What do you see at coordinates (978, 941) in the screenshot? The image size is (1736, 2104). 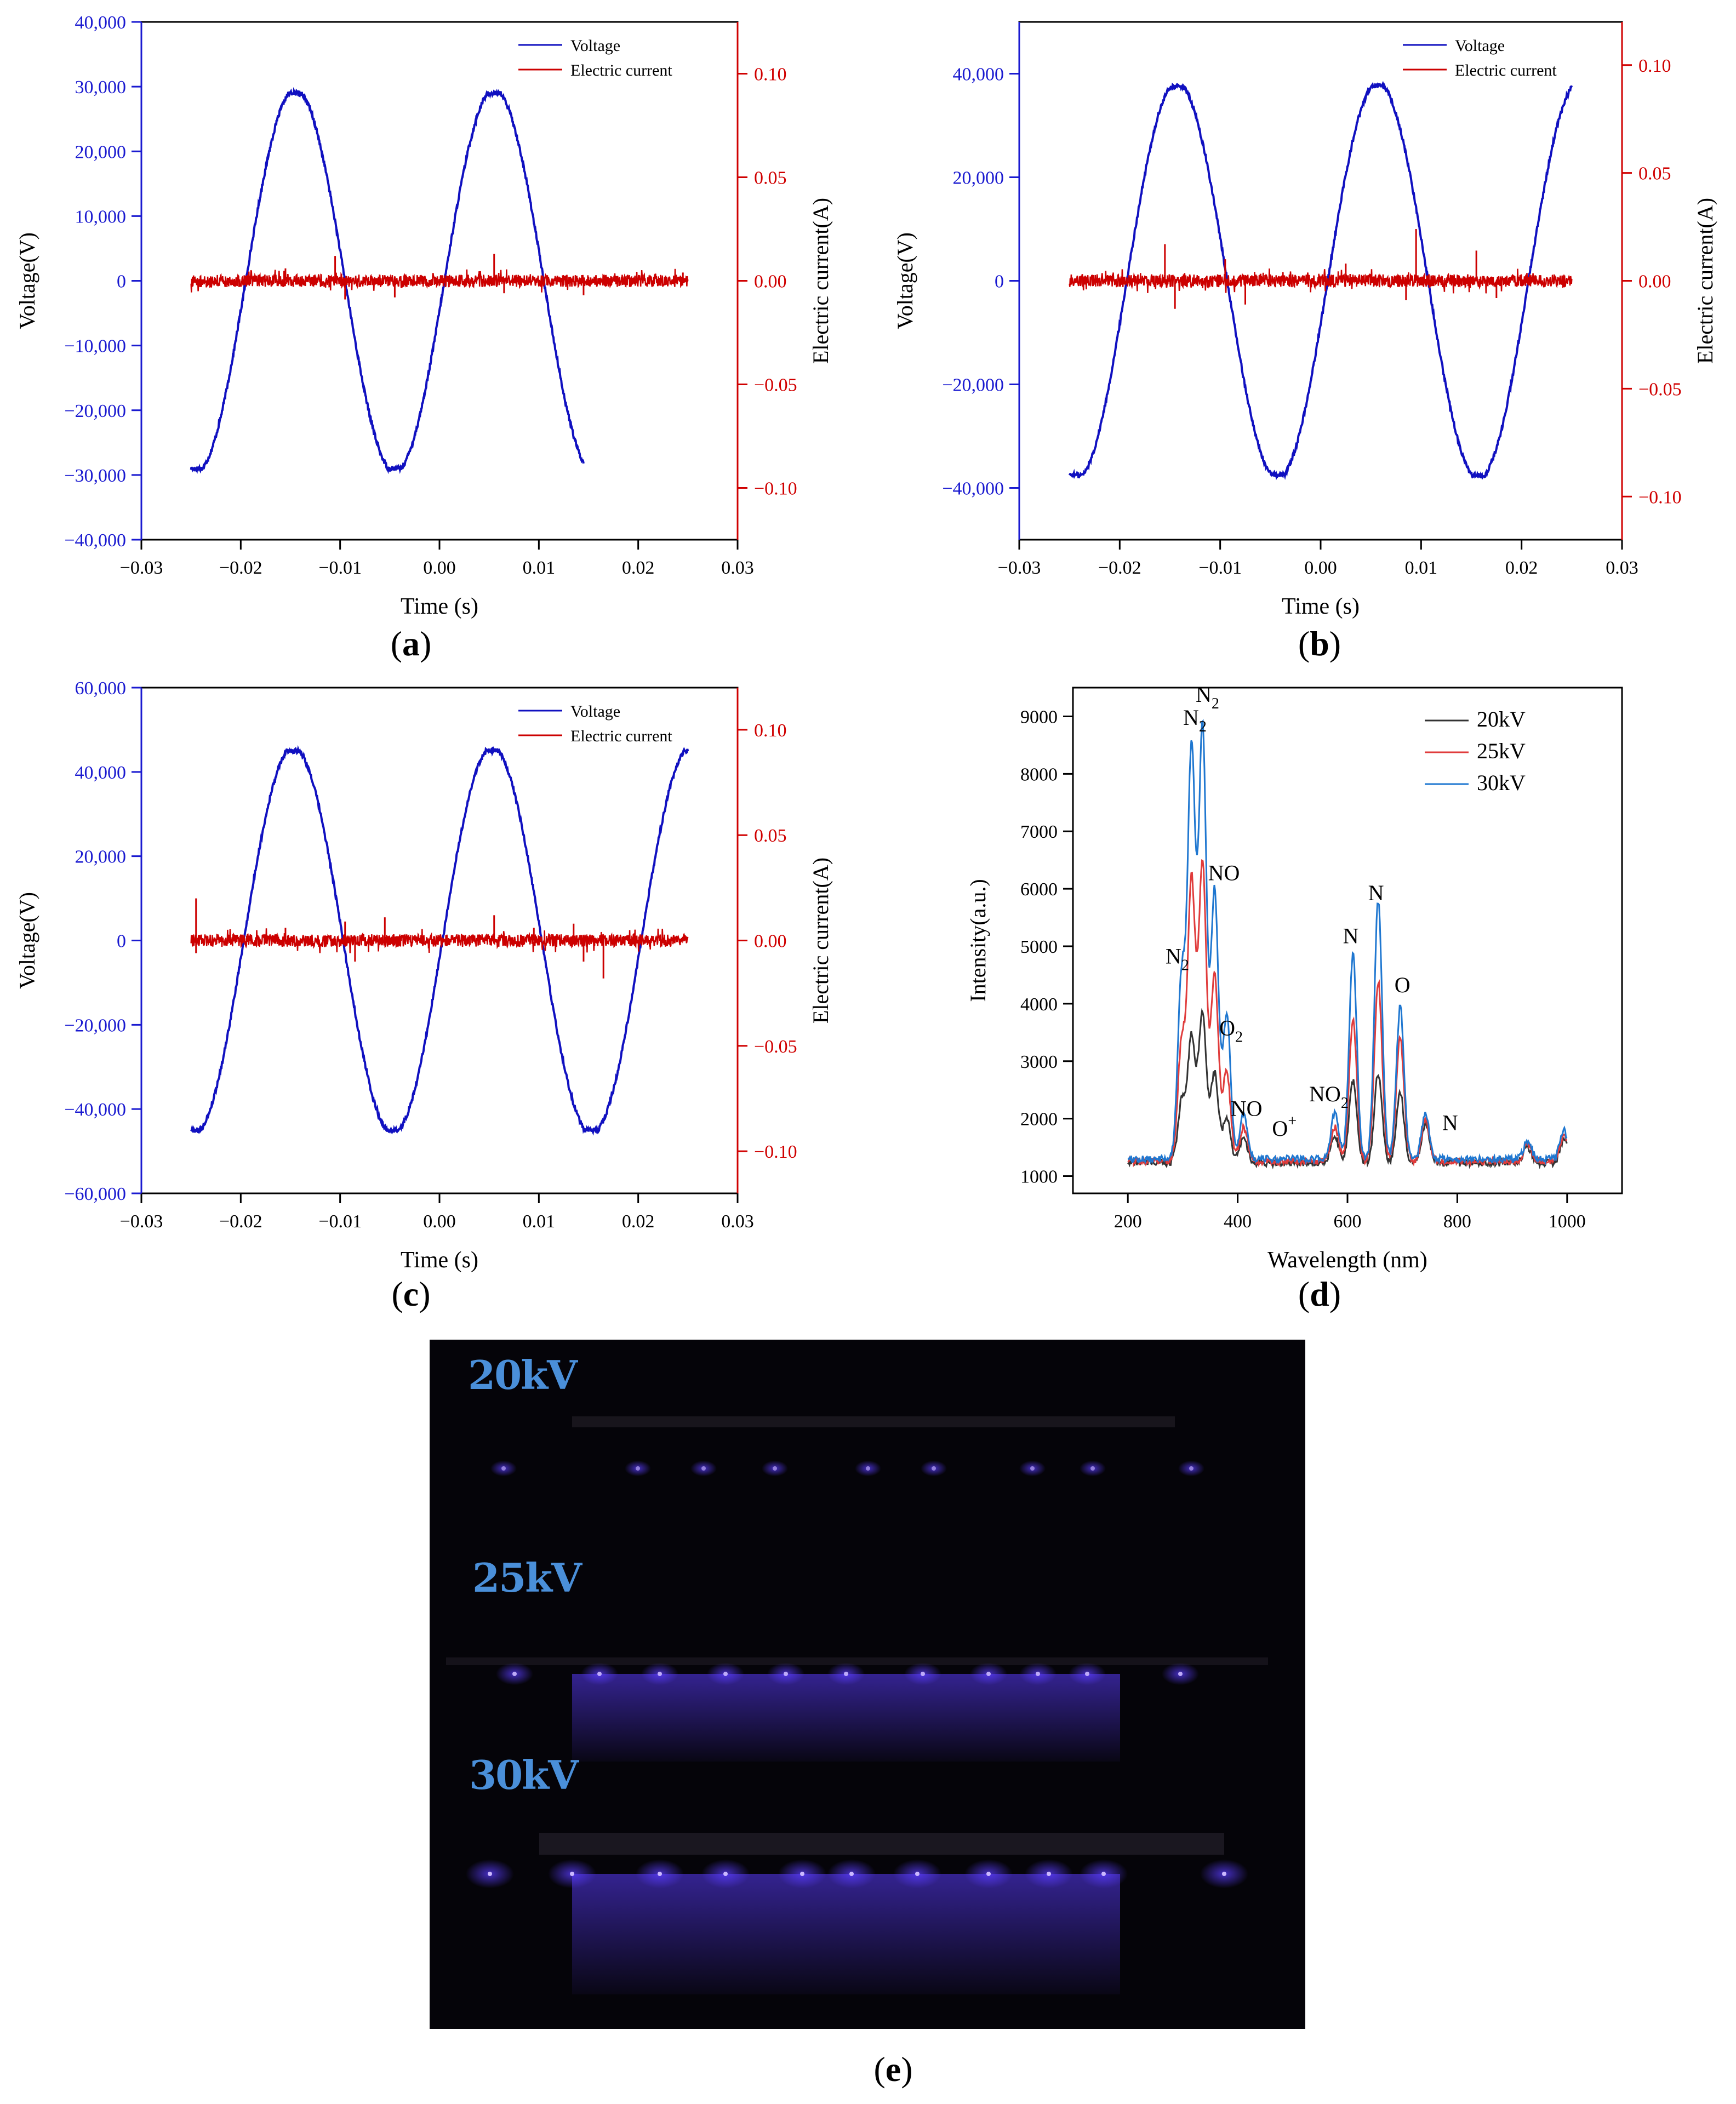 I see `y-axis-title: Intensity(a.u.)` at bounding box center [978, 941].